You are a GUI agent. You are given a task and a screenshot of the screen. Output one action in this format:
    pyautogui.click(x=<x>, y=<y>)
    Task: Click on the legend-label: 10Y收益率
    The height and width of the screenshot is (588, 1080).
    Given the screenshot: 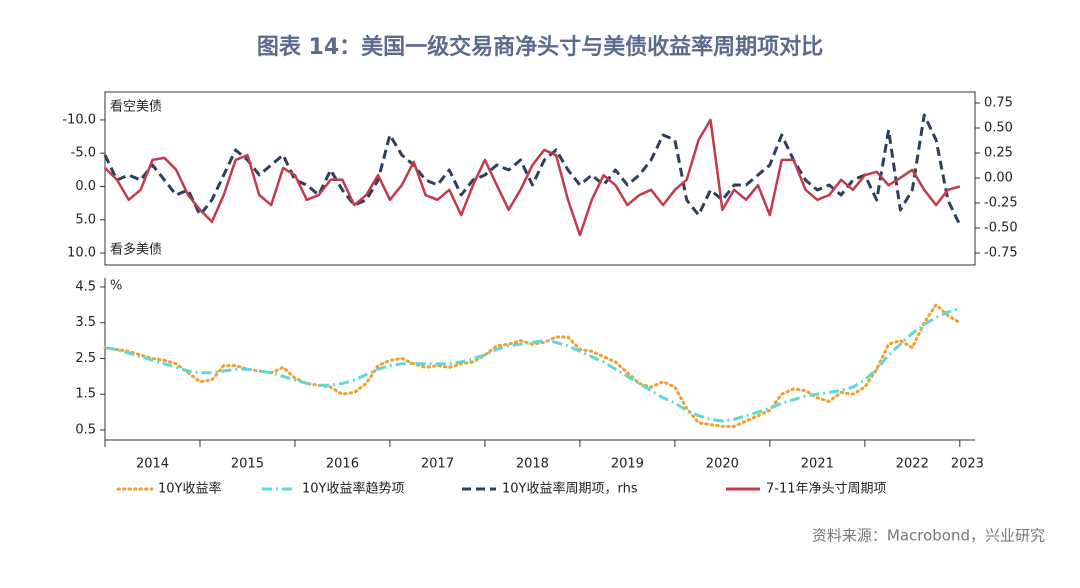 What is the action you would take?
    pyautogui.click(x=189, y=489)
    